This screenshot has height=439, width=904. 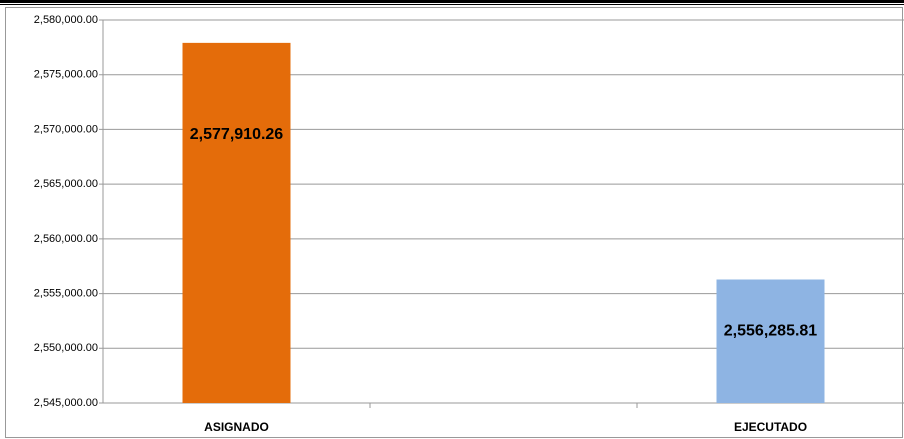 What do you see at coordinates (237, 134) in the screenshot?
I see `value-label: 2,577,910.26` at bounding box center [237, 134].